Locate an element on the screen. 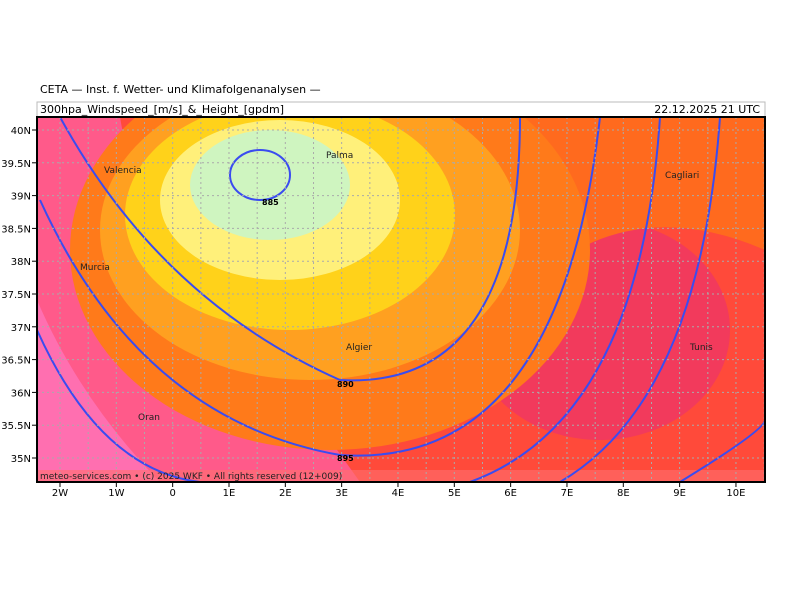 The height and width of the screenshot is (600, 800). place-label: Palma is located at coordinates (339, 156).